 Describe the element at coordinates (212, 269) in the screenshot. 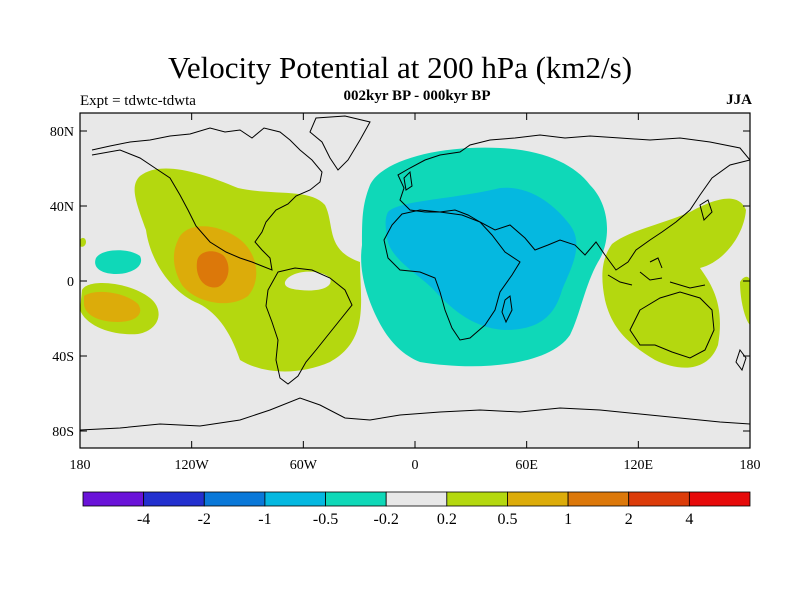

I see `contour-max-eastern-pacific` at that location.